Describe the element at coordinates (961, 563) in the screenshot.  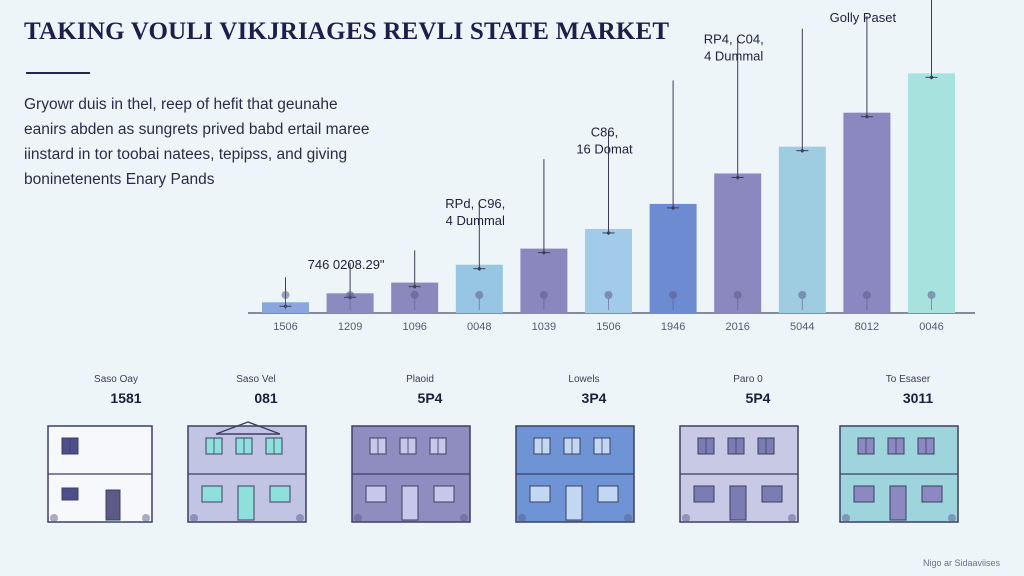
I see `image-credit: Nigo ar Sidaaviises` at that location.